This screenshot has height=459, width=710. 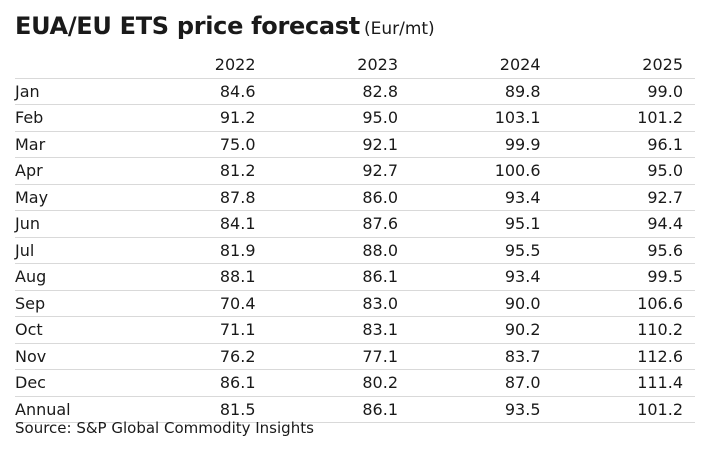 I want to click on row-label: Jan, so click(x=70, y=91).